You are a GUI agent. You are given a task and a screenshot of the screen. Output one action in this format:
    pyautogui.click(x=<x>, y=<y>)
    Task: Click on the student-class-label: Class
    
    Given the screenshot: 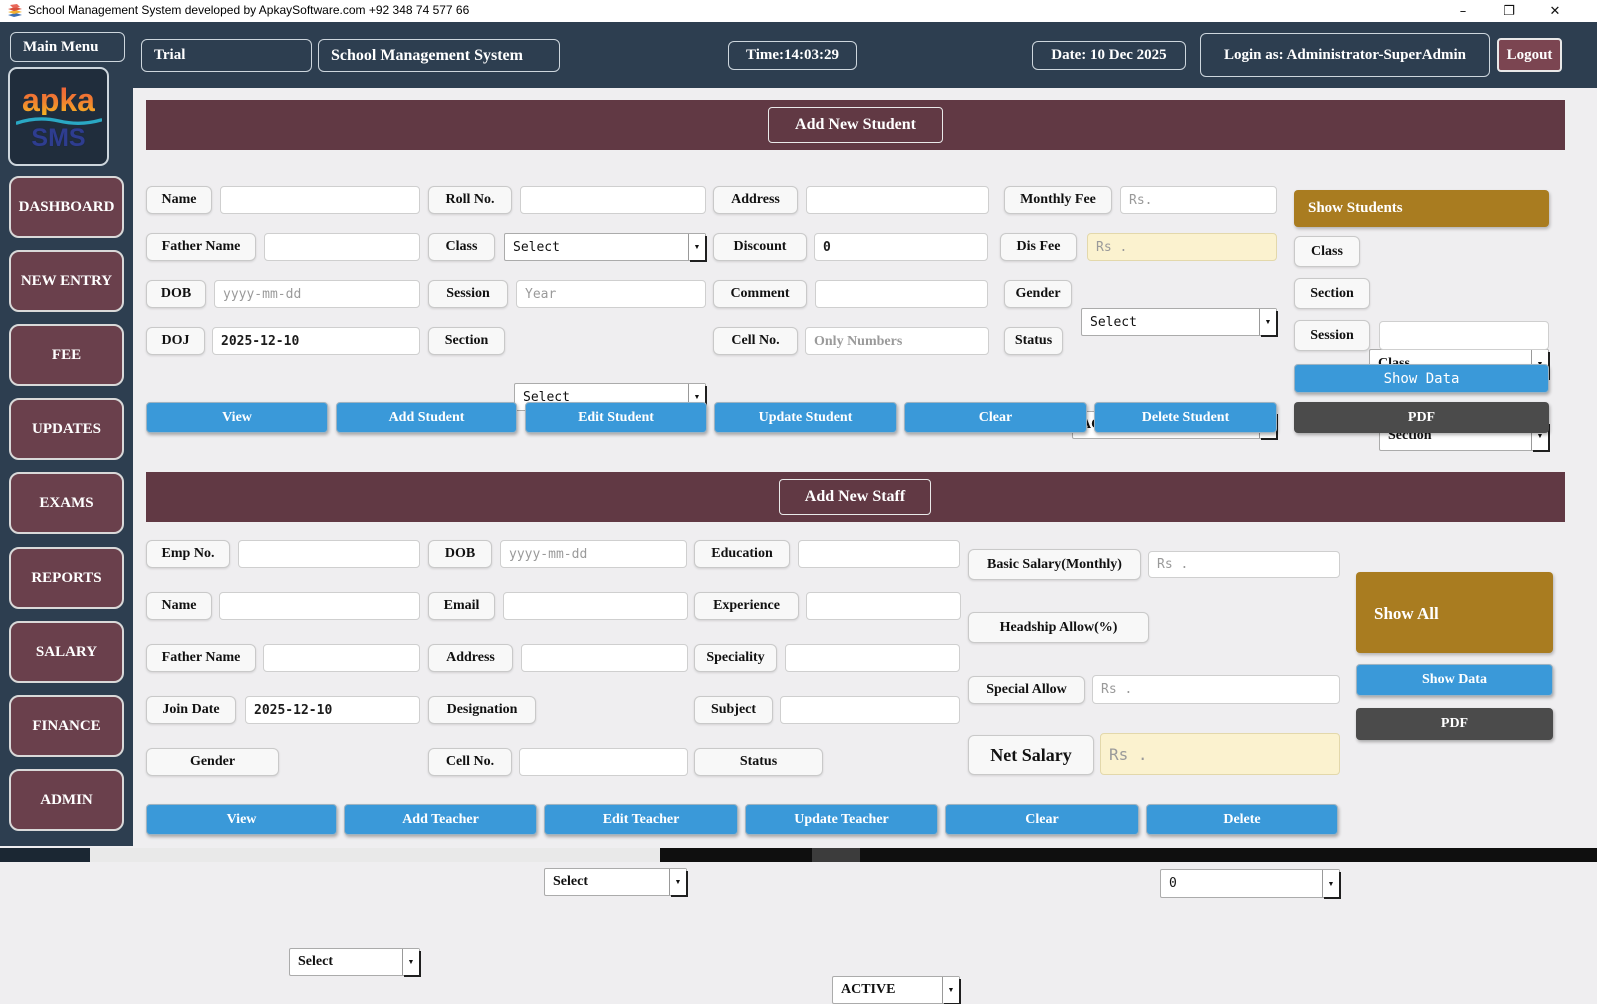 What is the action you would take?
    pyautogui.click(x=461, y=247)
    